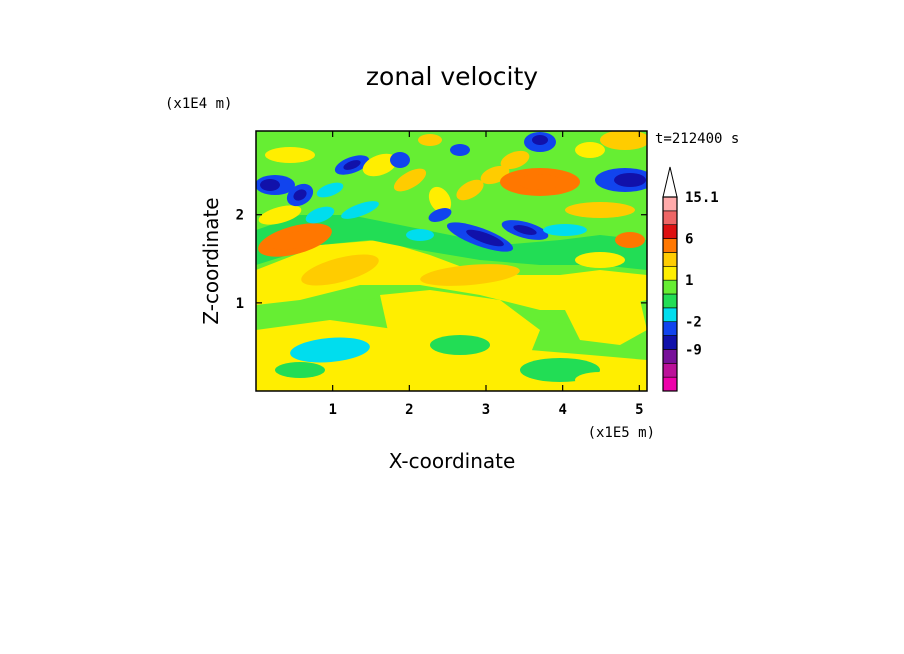  I want to click on x-axis-label: X-coordinate, so click(452, 461).